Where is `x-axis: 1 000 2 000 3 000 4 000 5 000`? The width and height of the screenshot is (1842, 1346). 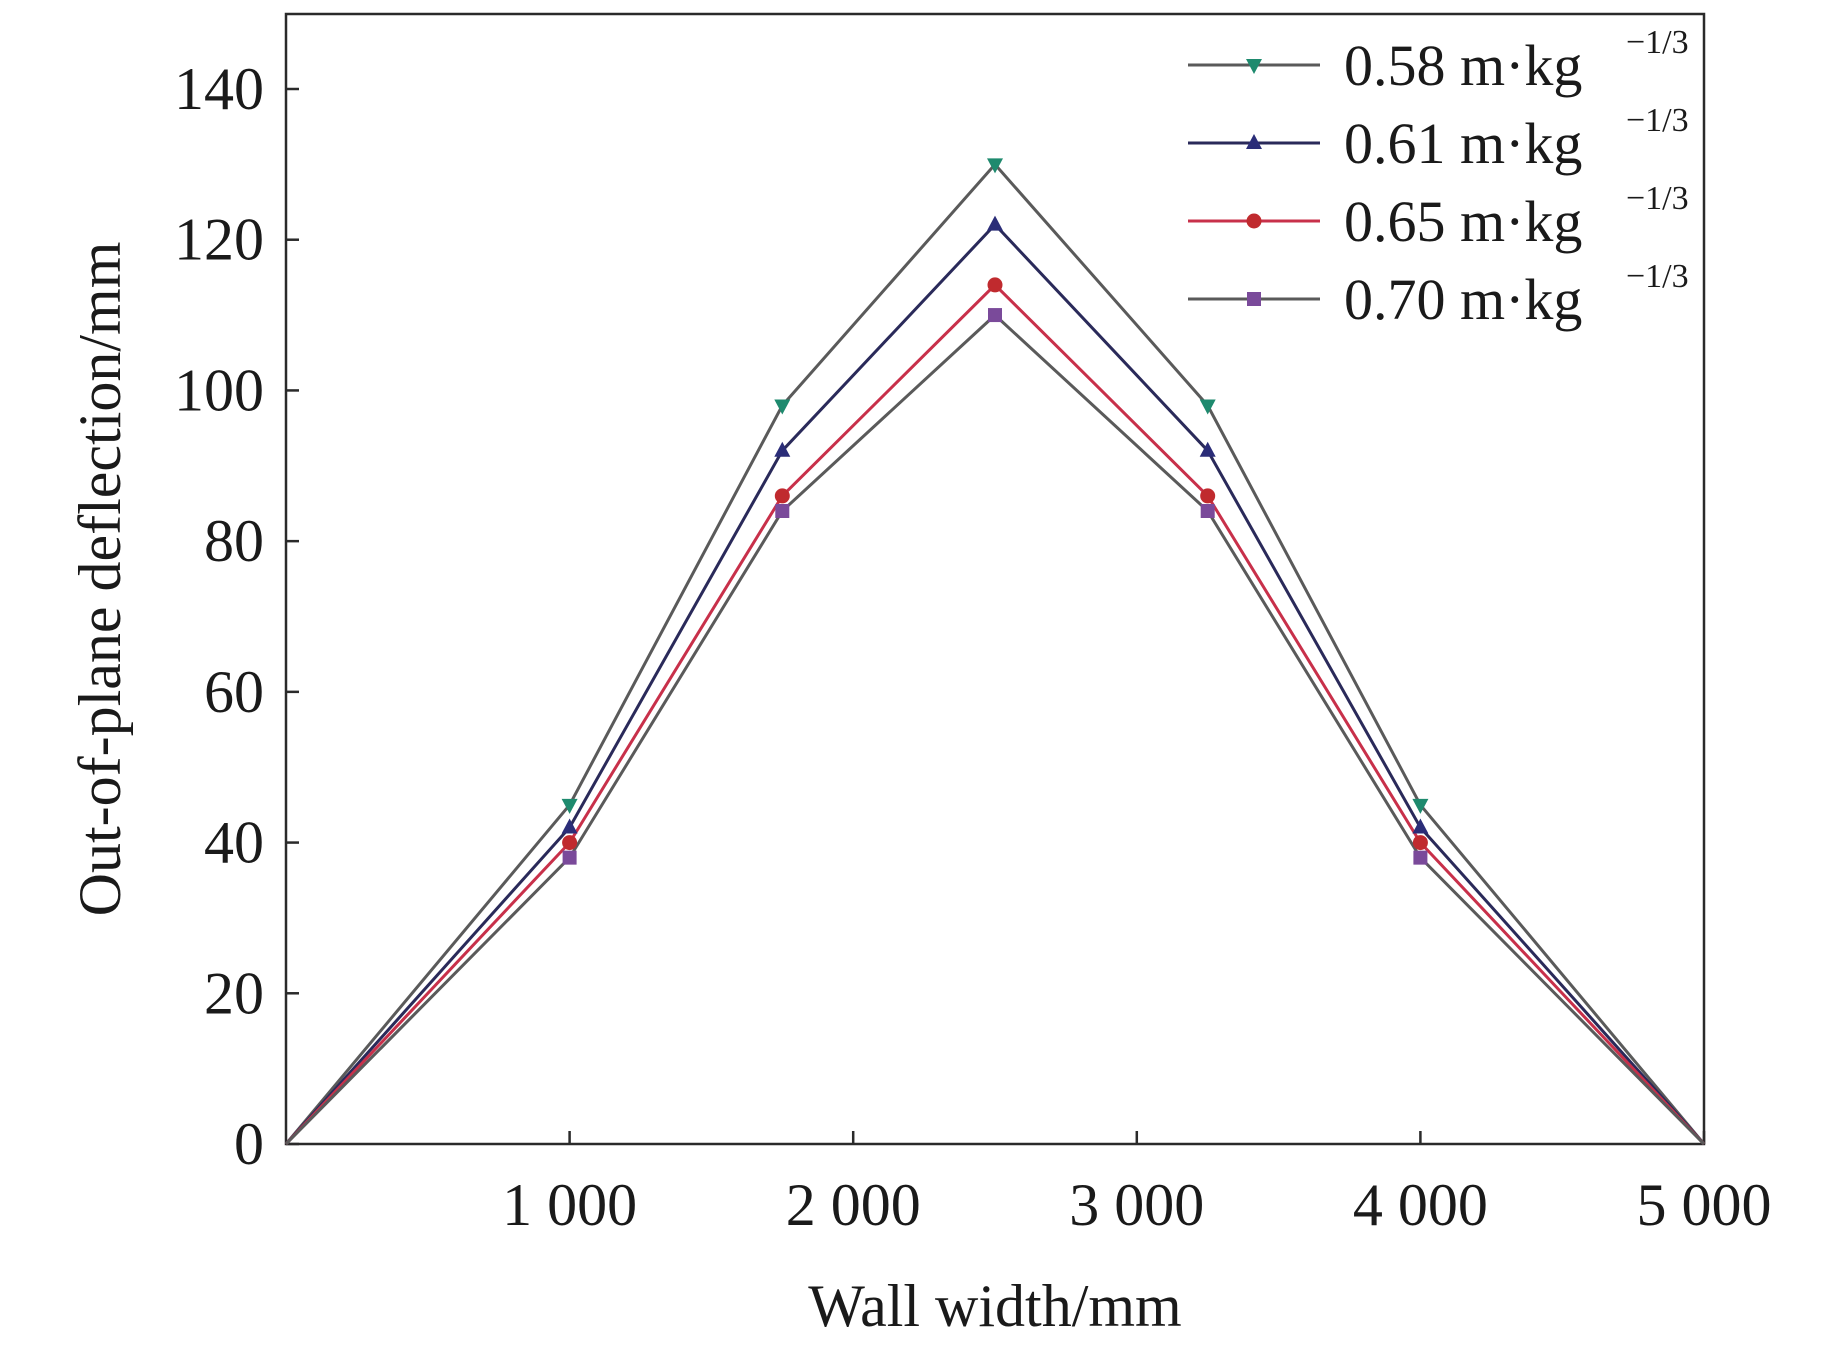 x-axis: 1 000 2 000 3 000 4 000 5 000 is located at coordinates (1137, 1184).